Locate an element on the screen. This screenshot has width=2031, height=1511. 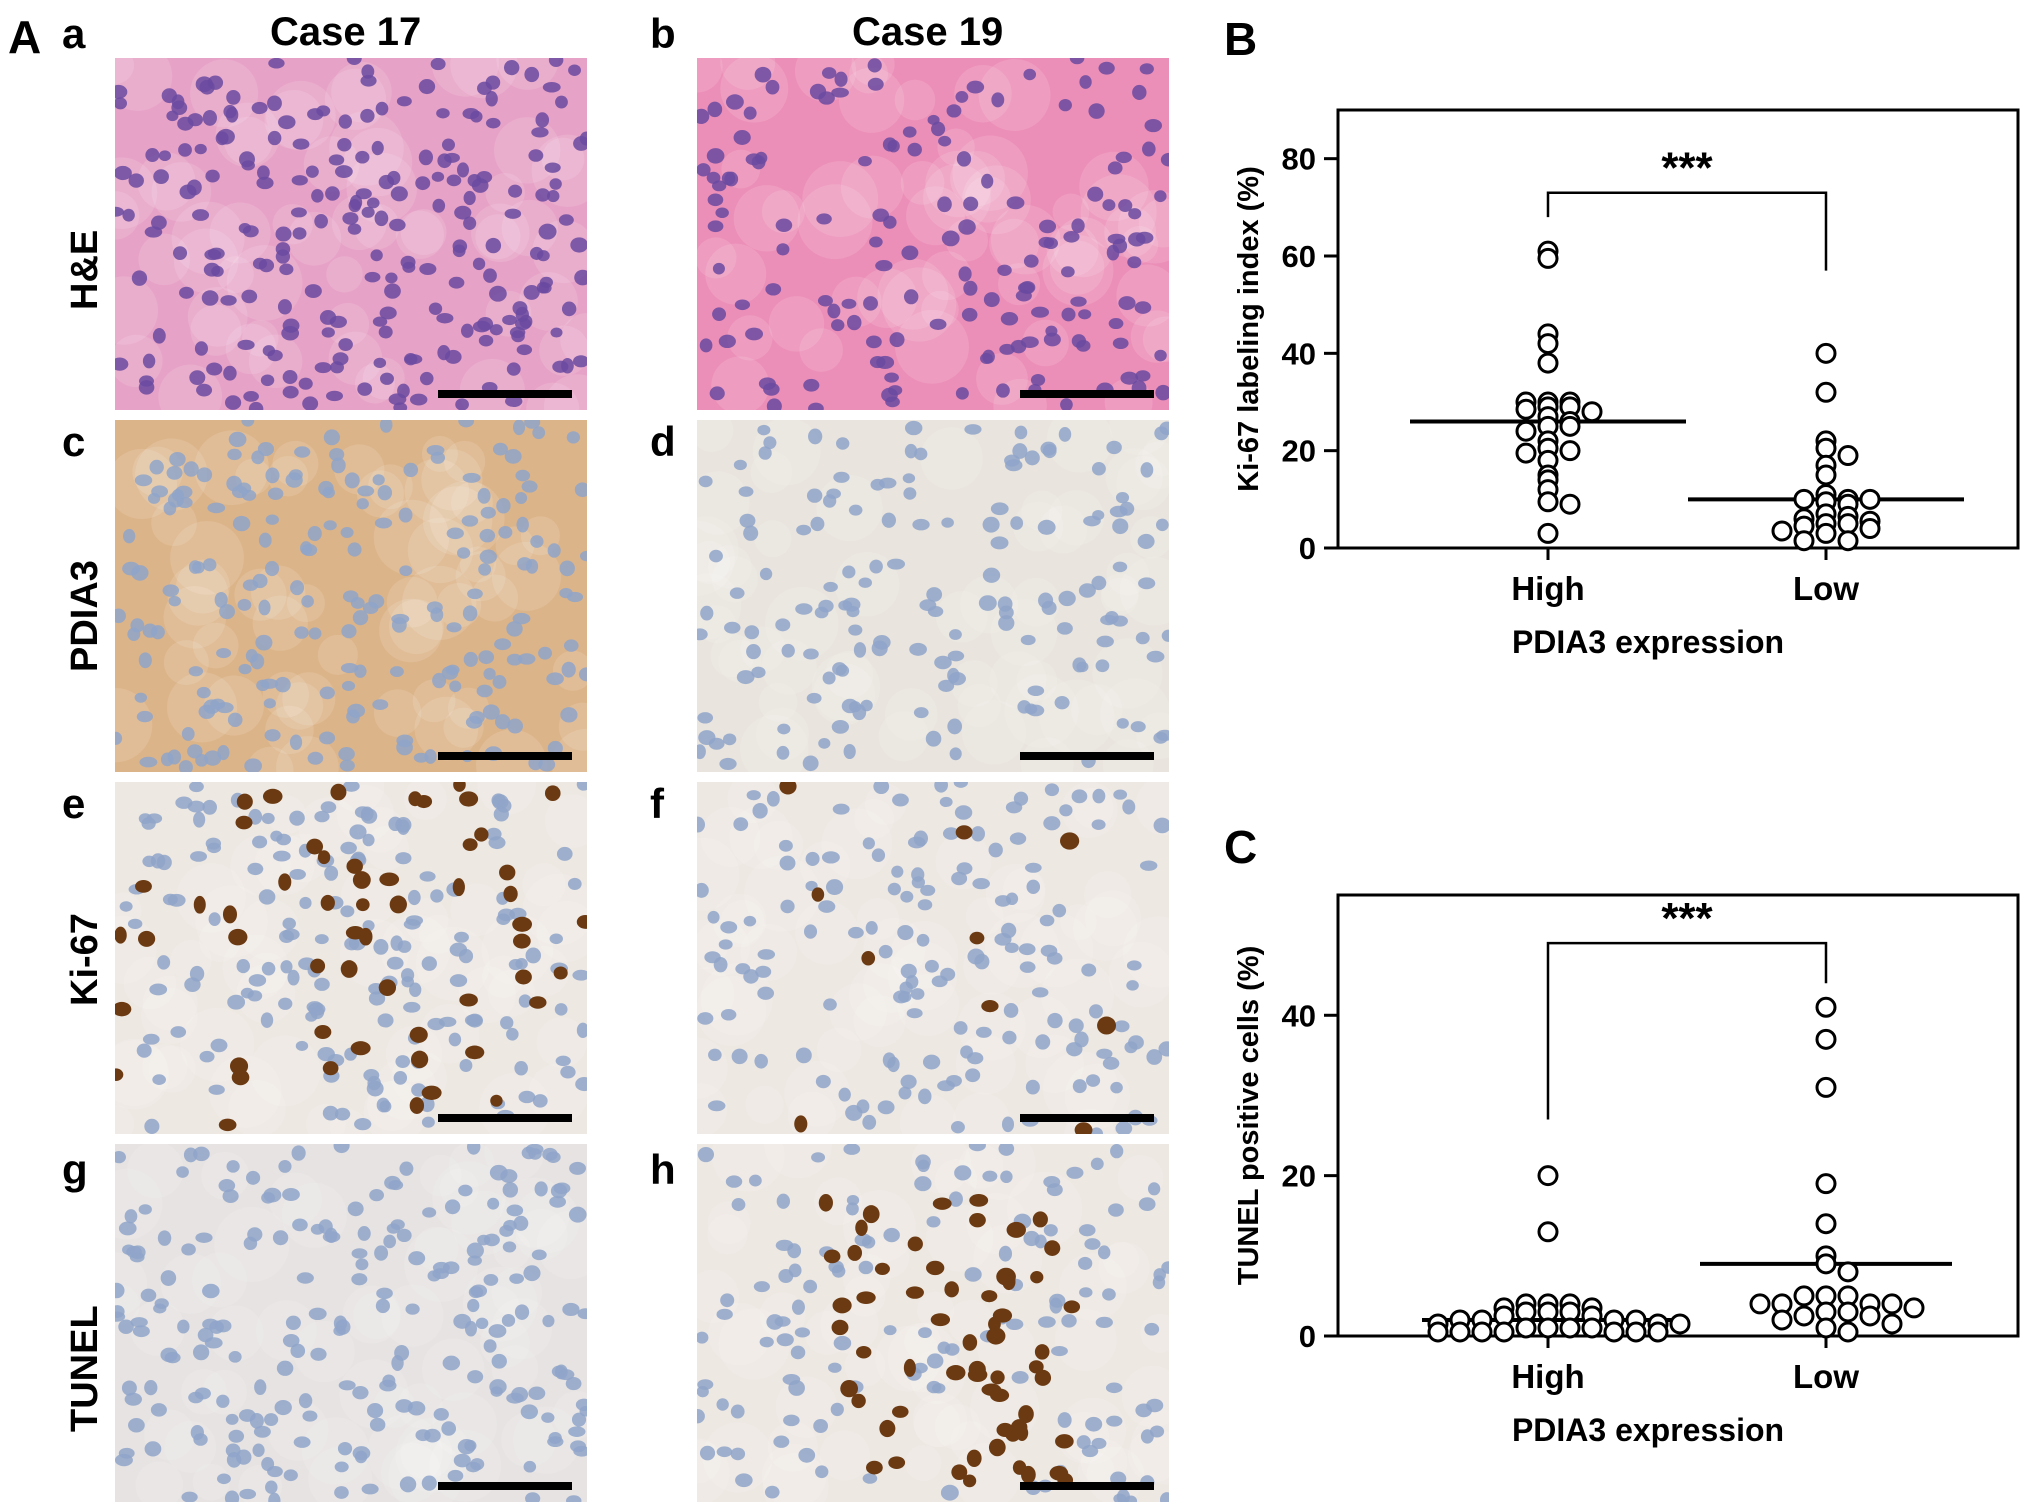
micrograph-pdia3-case17 is located at coordinates (351, 596).